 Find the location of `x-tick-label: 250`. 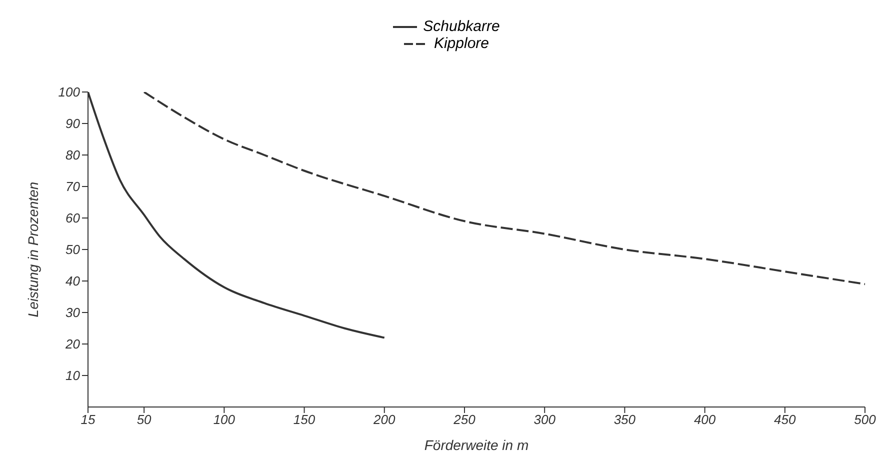

x-tick-label: 250 is located at coordinates (464, 420).